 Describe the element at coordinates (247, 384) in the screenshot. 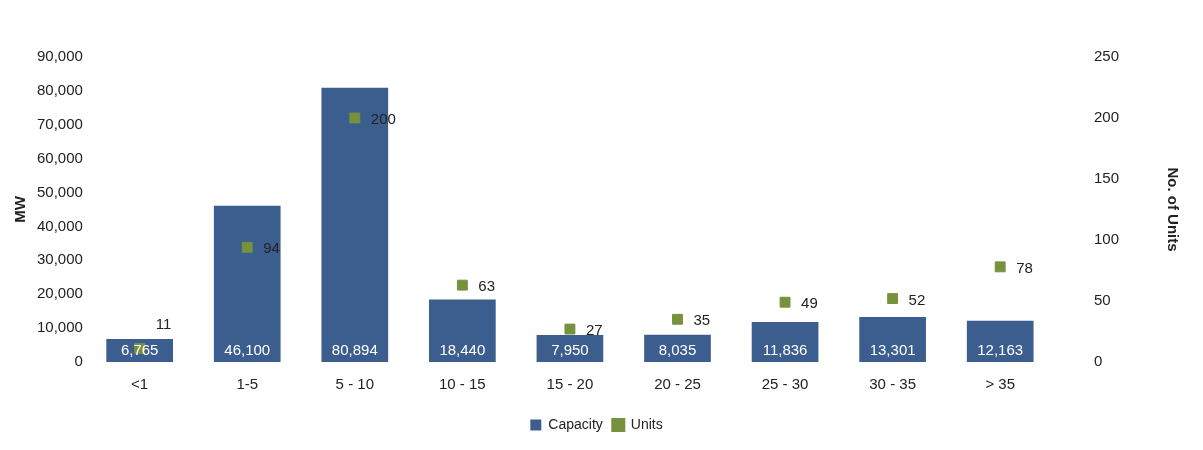

I see `x-tick-label: 1-5` at that location.